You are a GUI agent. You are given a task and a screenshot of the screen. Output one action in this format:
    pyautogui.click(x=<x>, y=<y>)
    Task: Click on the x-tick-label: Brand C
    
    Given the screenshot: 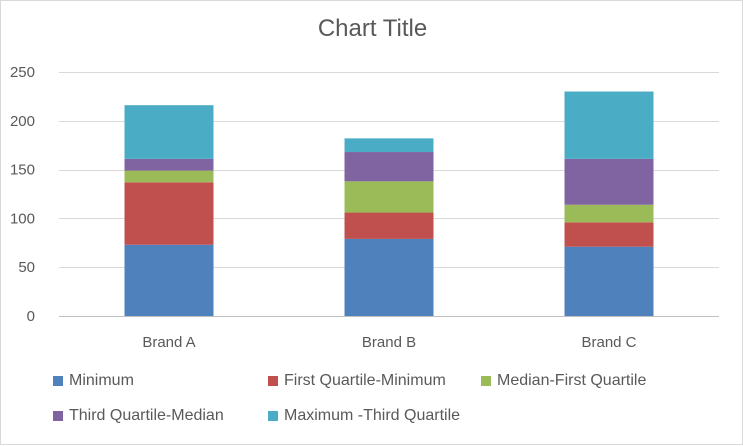 What is the action you would take?
    pyautogui.click(x=608, y=342)
    